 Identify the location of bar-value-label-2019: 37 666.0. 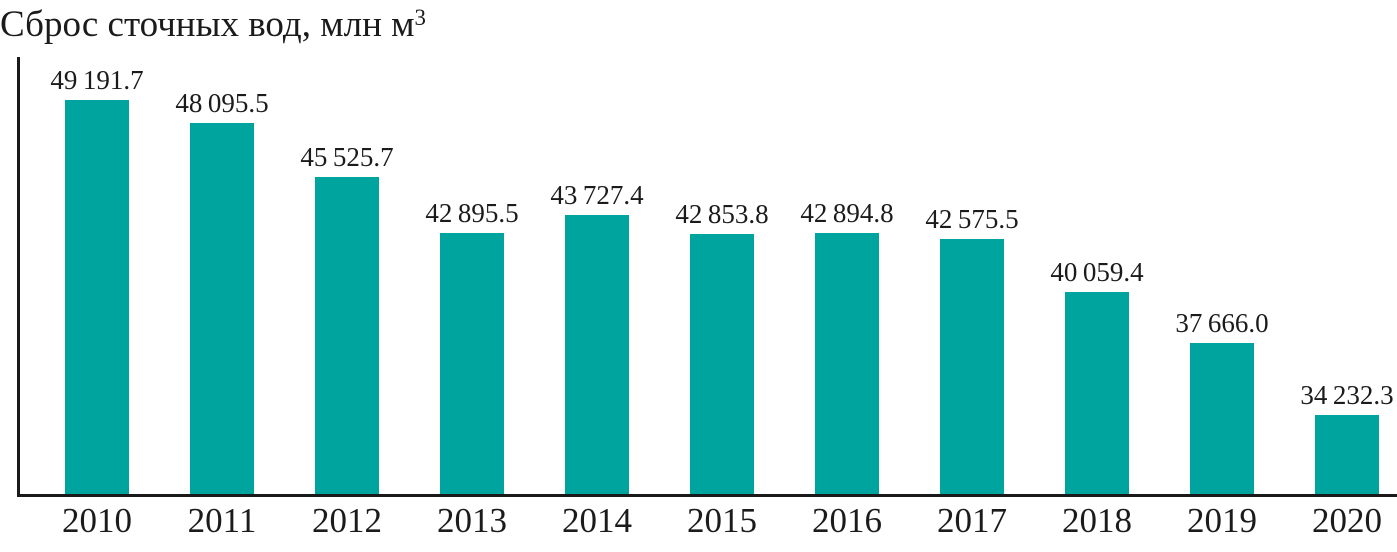
(1222, 323).